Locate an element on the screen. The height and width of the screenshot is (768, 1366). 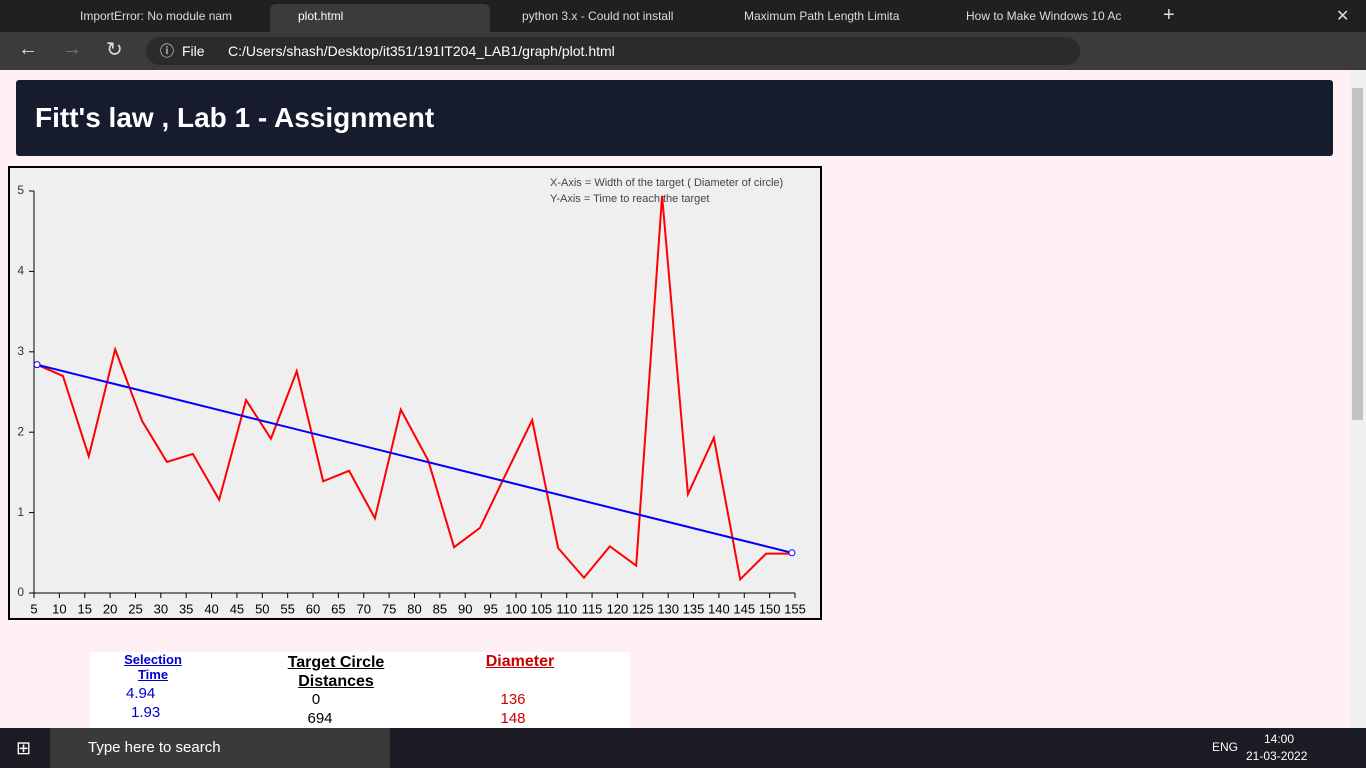
close-window: ✕ is located at coordinates (1343, 16).